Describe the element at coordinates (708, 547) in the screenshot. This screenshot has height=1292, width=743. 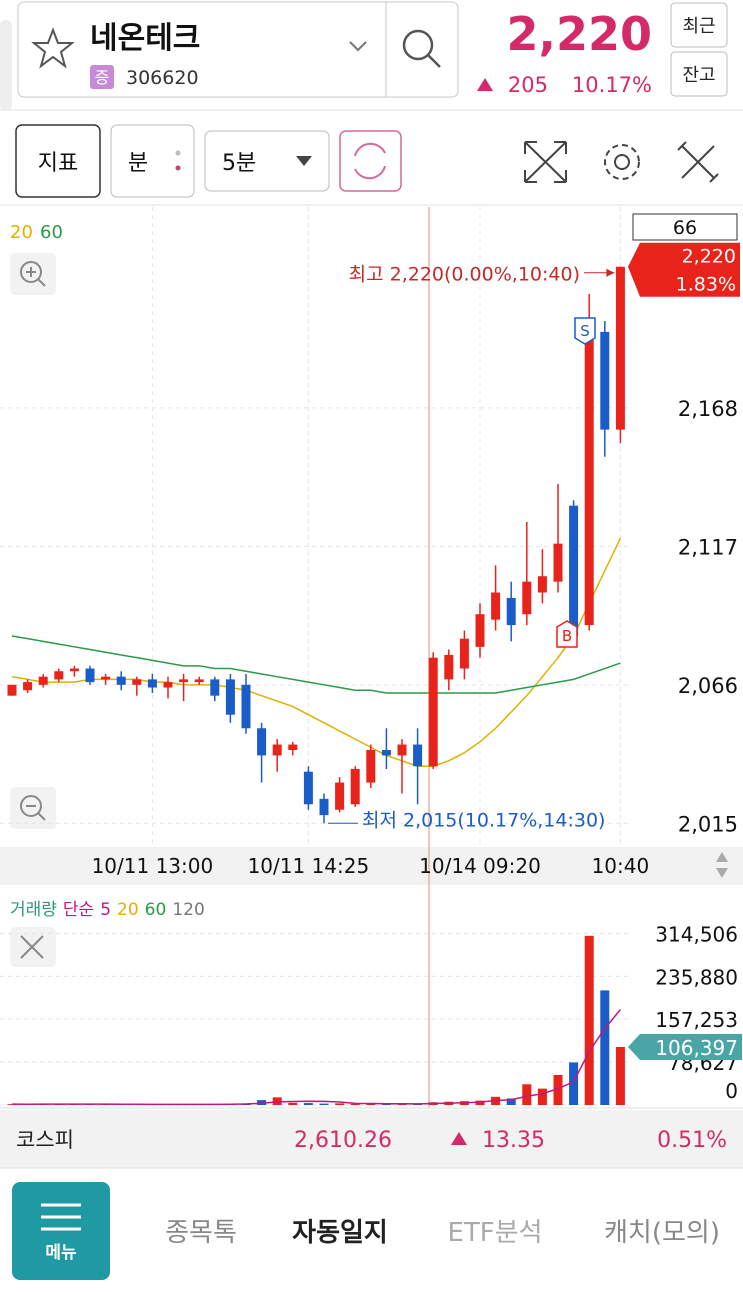
I see `y-tick-label: 2,117` at that location.